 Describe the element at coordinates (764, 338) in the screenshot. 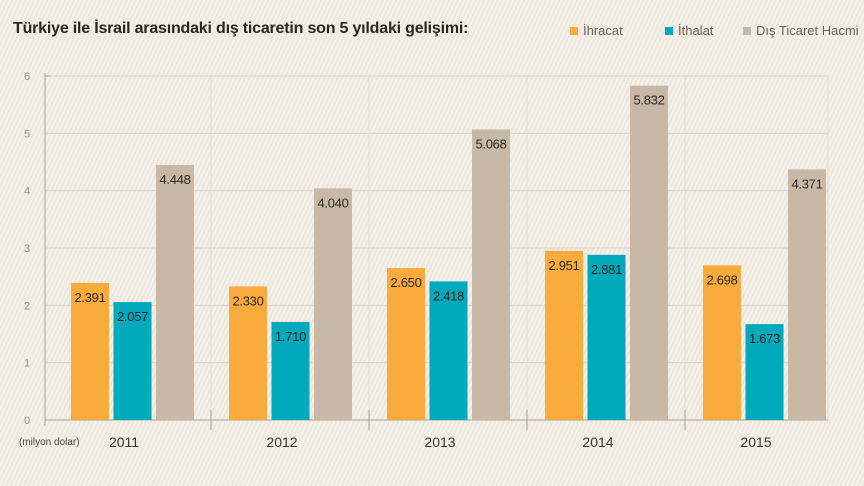

I see `data-label: 1.673` at that location.